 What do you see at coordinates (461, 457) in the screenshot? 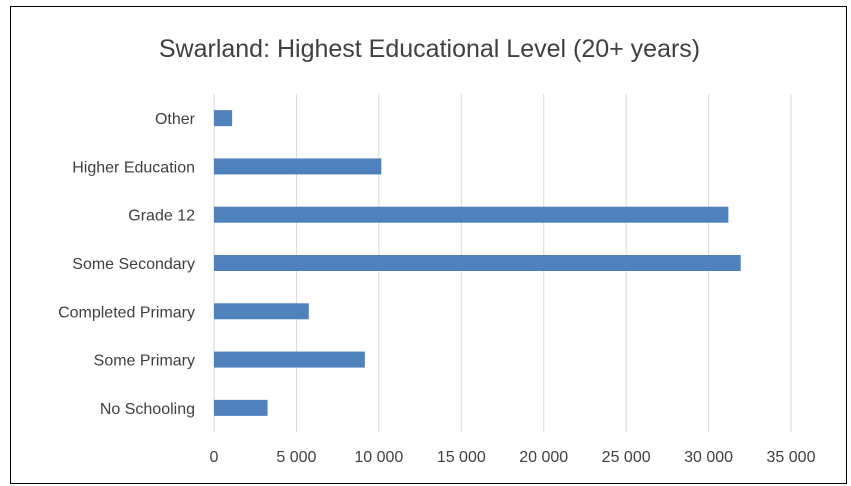
I see `x-tick-label: 15 000` at bounding box center [461, 457].